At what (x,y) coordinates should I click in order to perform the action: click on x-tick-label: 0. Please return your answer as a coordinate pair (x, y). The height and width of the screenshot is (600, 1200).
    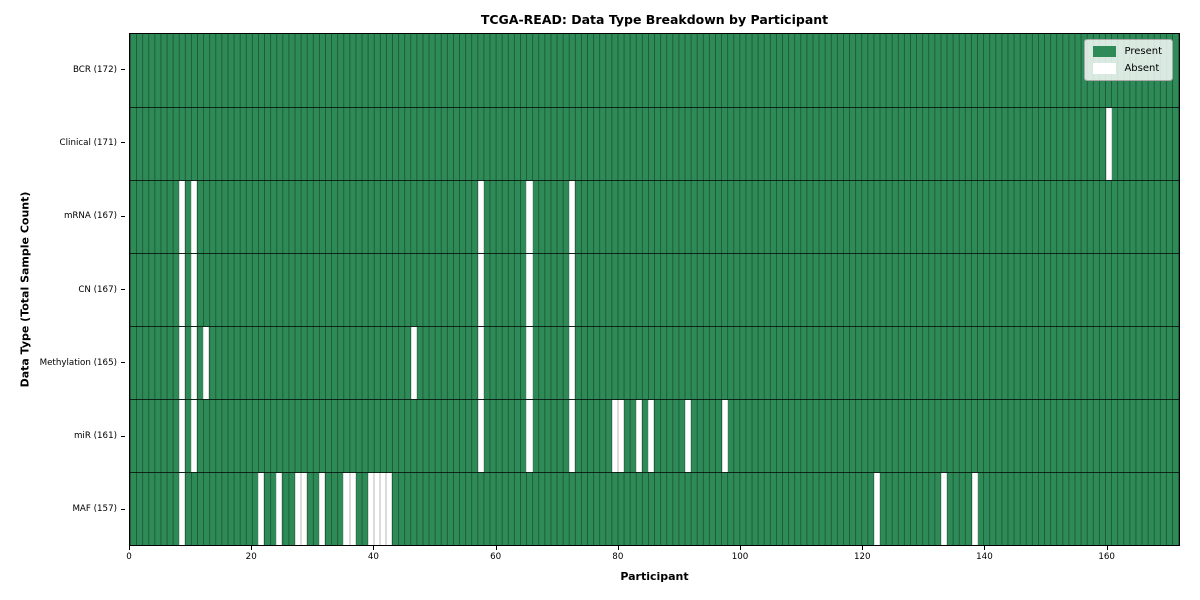
    Looking at the image, I should click on (129, 557).